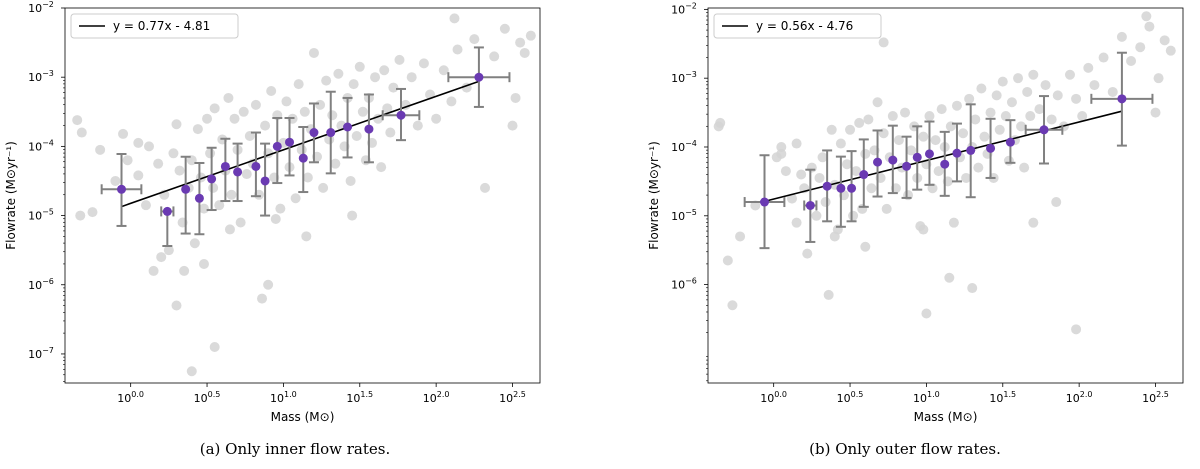  What do you see at coordinates (684, 284) in the screenshot?
I see `y-tick-label: 10−6` at bounding box center [684, 284].